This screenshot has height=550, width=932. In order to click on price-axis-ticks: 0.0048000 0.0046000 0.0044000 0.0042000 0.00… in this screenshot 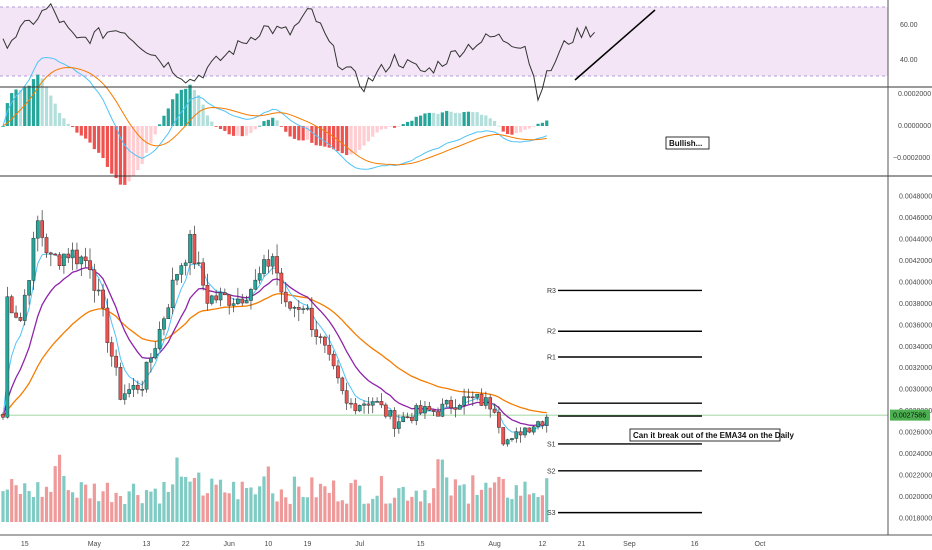, I will do `click(915, 358)`.